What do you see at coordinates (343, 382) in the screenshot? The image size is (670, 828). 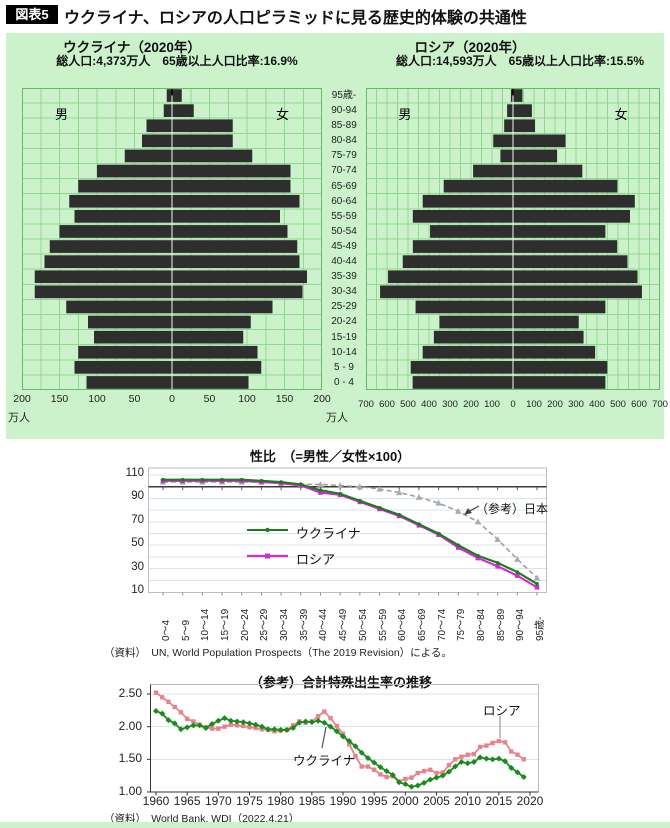 I see `age-group-label: 0 - 4` at bounding box center [343, 382].